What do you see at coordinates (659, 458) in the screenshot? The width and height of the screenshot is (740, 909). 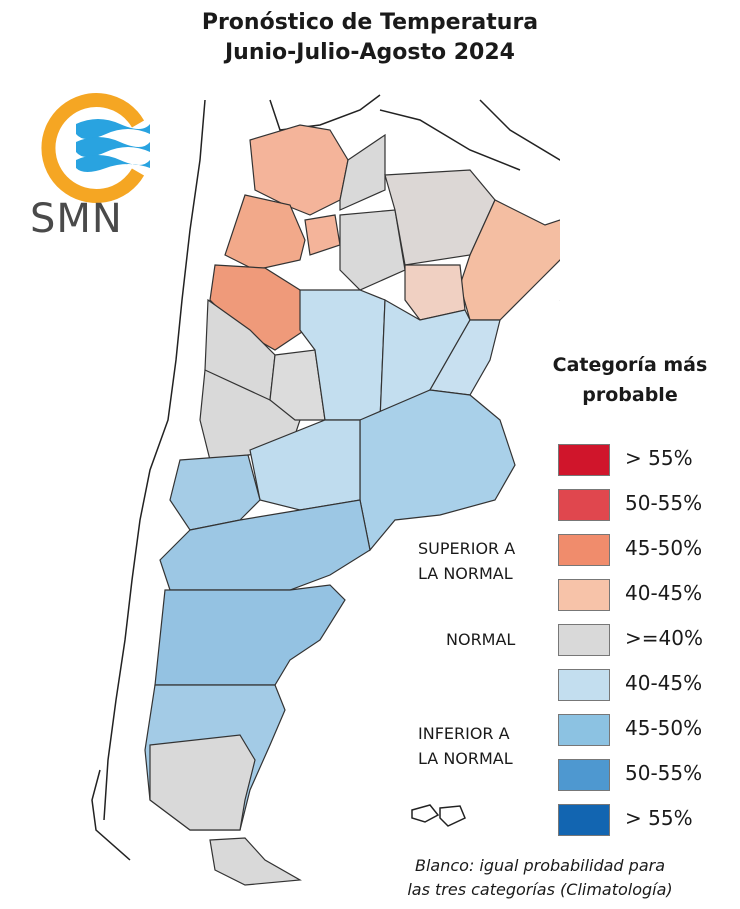 I see `legend-label-superior-gt55: > 55%` at bounding box center [659, 458].